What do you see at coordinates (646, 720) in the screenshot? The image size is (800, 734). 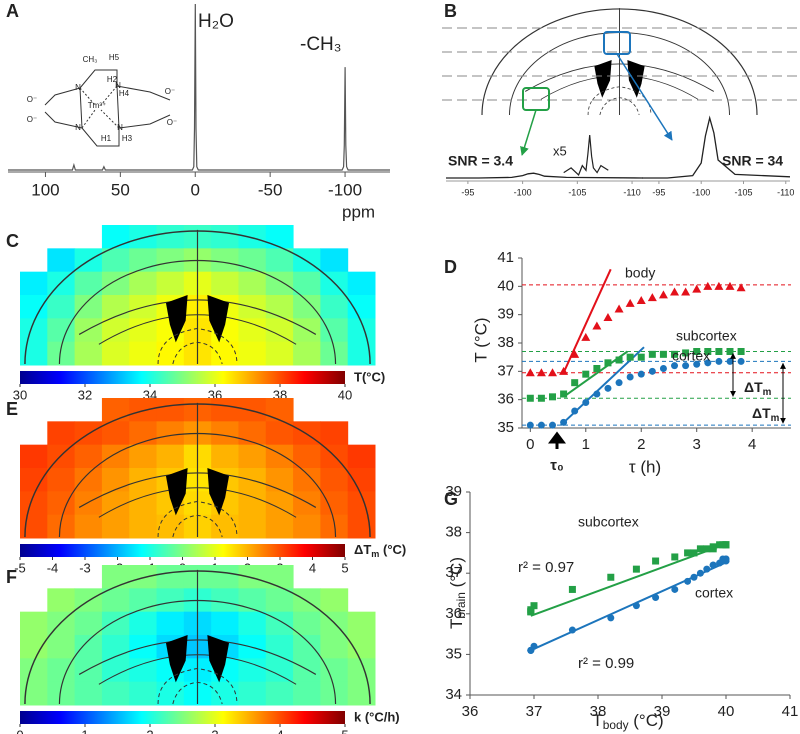 I see `x-axis-label-part: (°C)` at bounding box center [646, 720].